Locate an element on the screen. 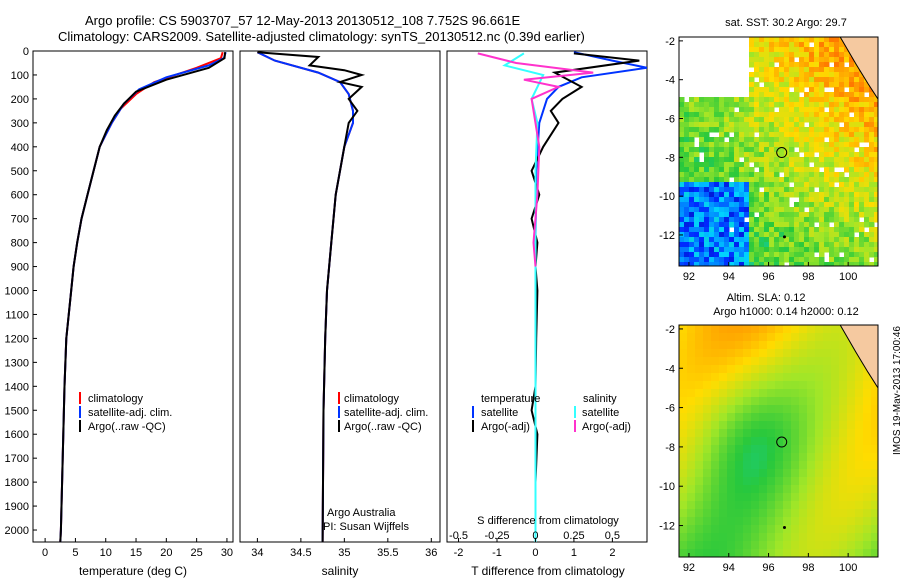 Image resolution: width=900 pixels, height=580 pixels. map-x-tick-label: 100 is located at coordinates (848, 277).